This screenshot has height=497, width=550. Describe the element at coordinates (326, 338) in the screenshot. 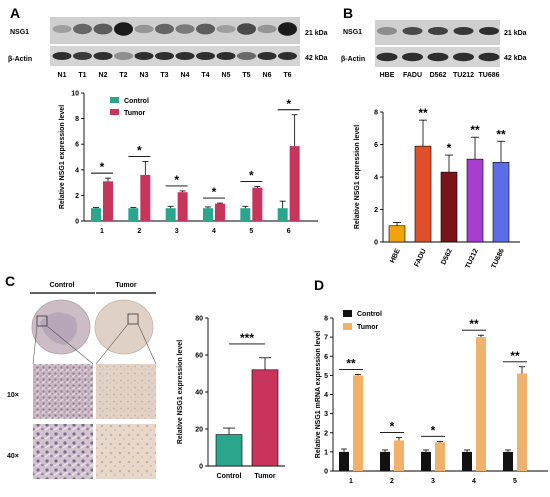

I see `y-tick-label: 7` at that location.